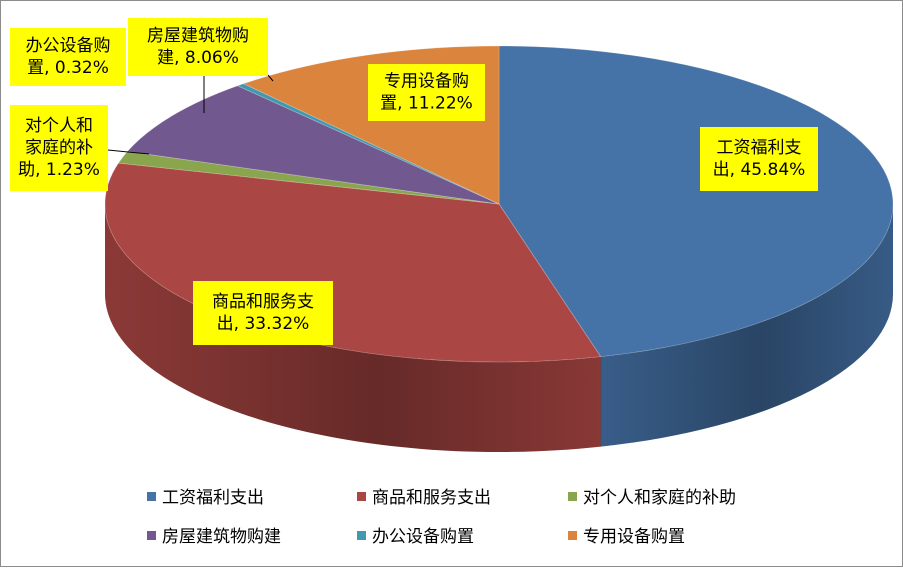  What do you see at coordinates (213, 498) in the screenshot?
I see `legend-label-0: 工资福利支出` at bounding box center [213, 498].